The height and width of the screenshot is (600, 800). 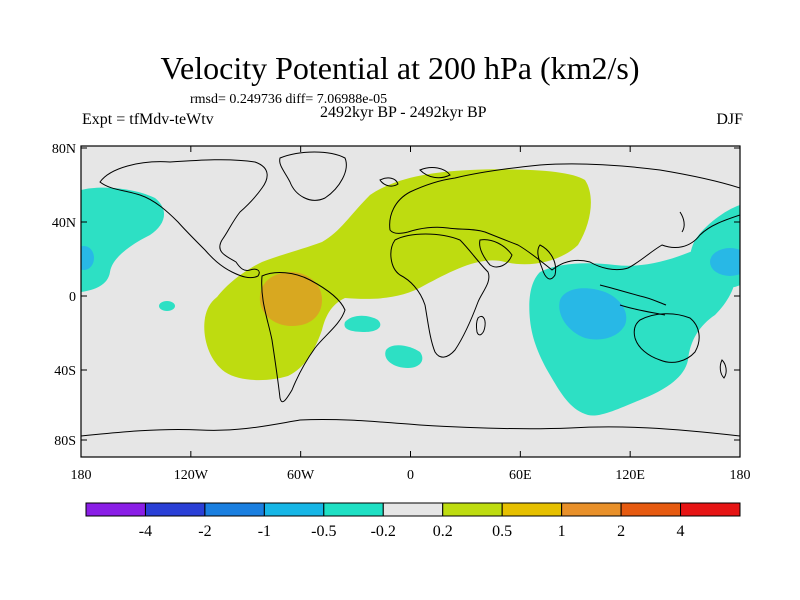 What do you see at coordinates (403, 112) in the screenshot?
I see `period-label: 2492kyr BP - 2492kyr BP` at bounding box center [403, 112].